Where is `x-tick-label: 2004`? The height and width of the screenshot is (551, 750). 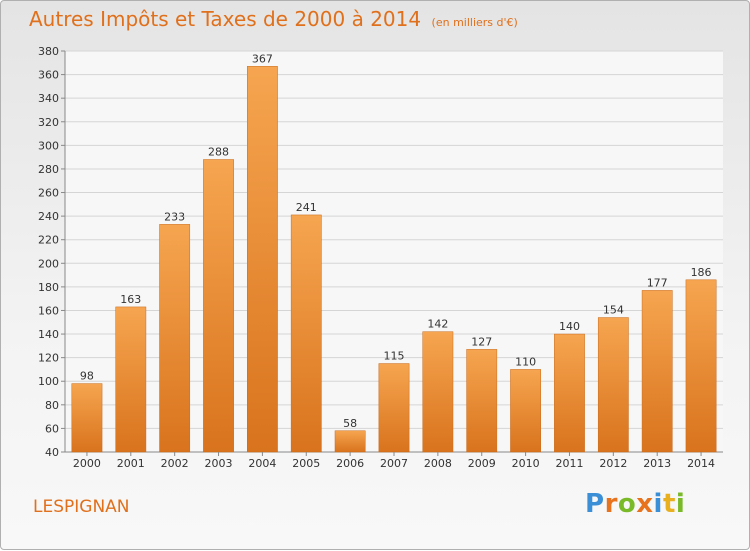
x-tick-label: 2004 is located at coordinates (262, 463).